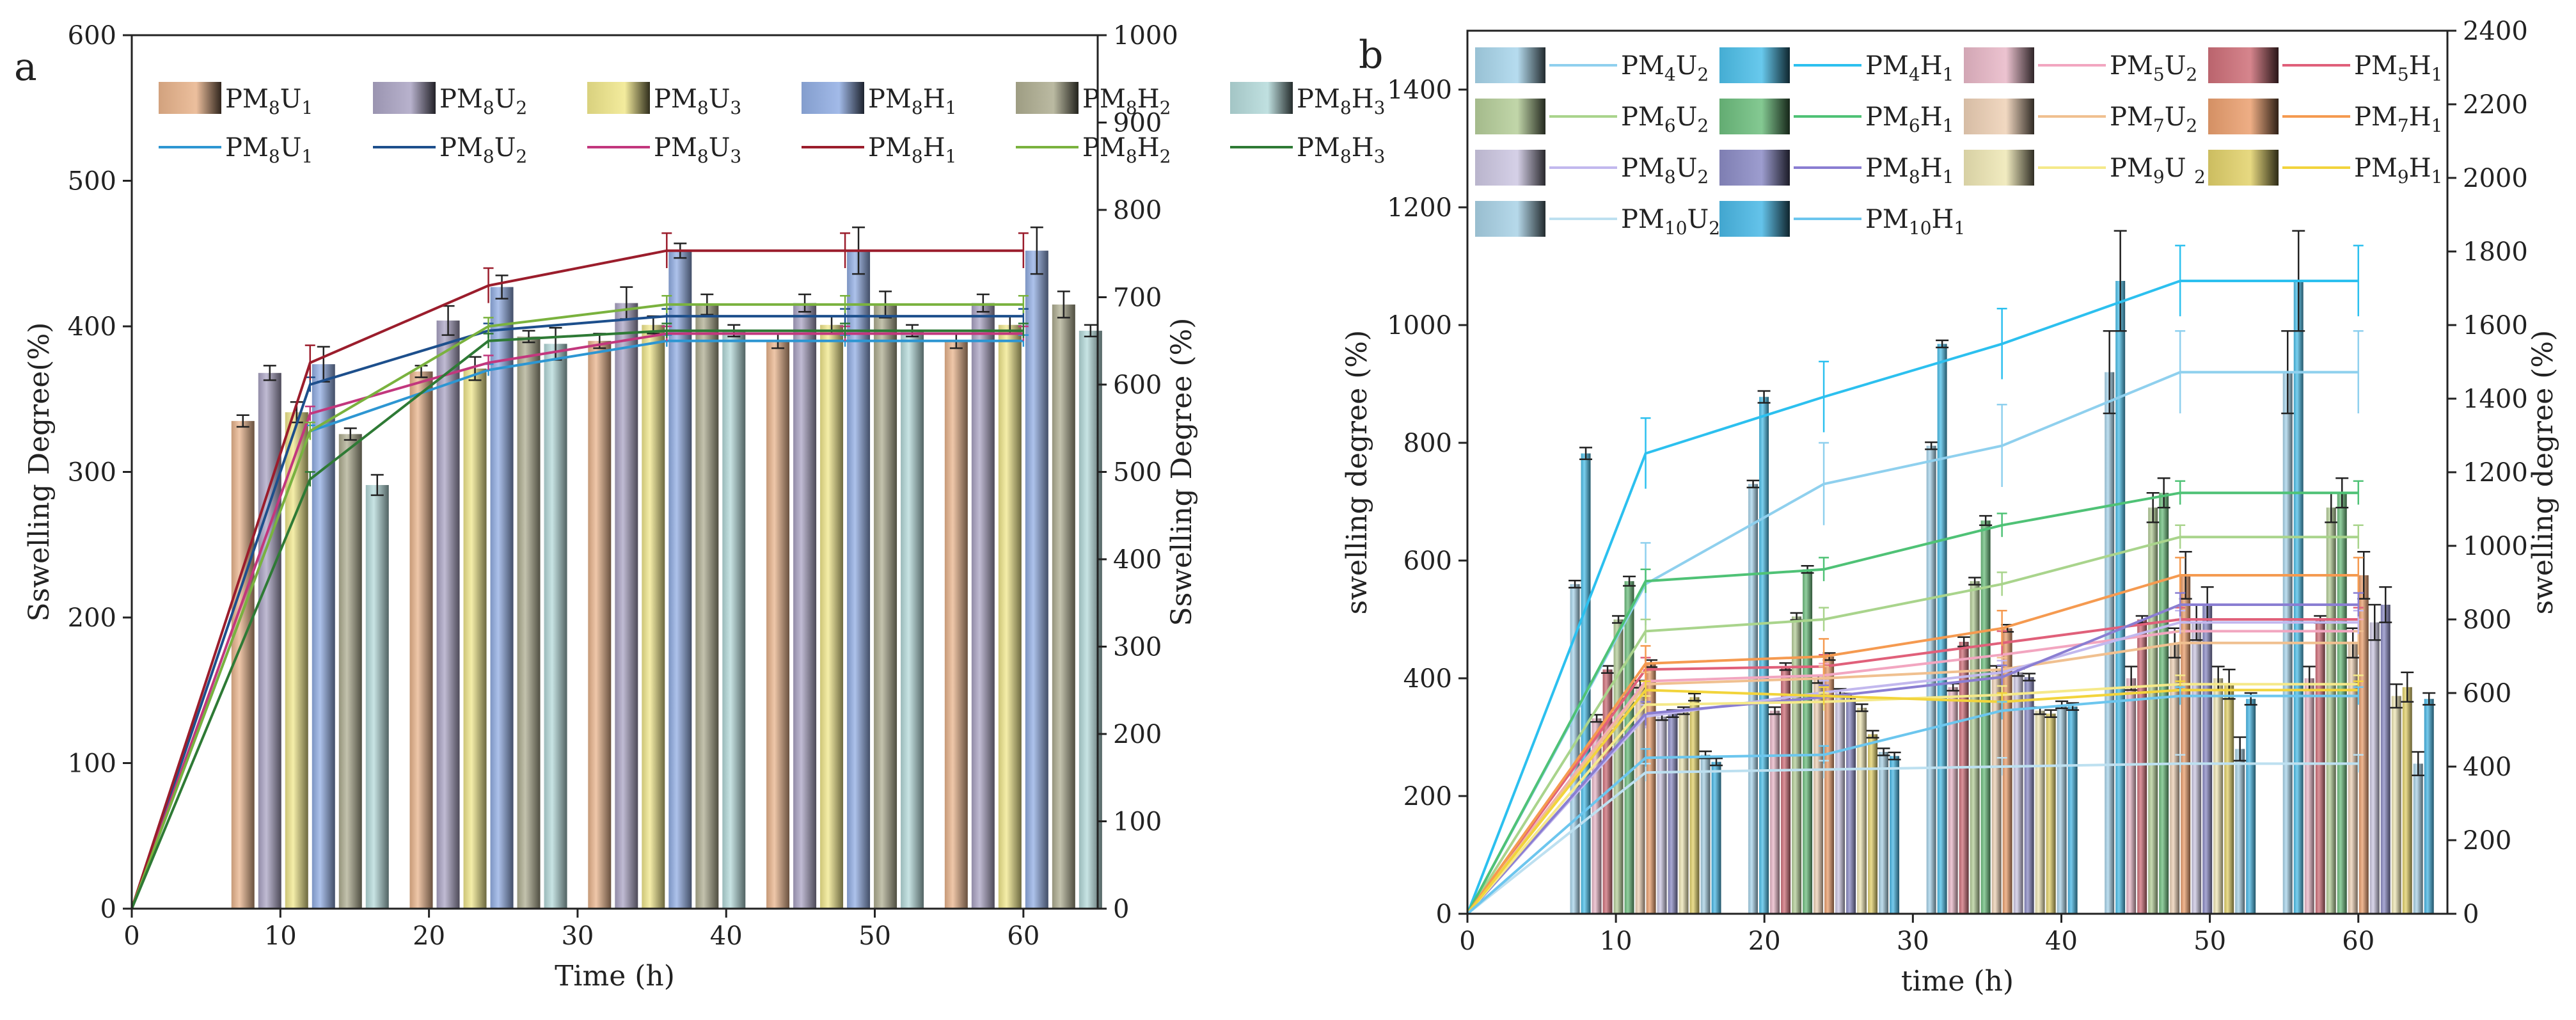 Image resolution: width=2576 pixels, height=1020 pixels. Describe the element at coordinates (2495, 400) in the screenshot. I see `y-right-tick-label: 1400` at that location.